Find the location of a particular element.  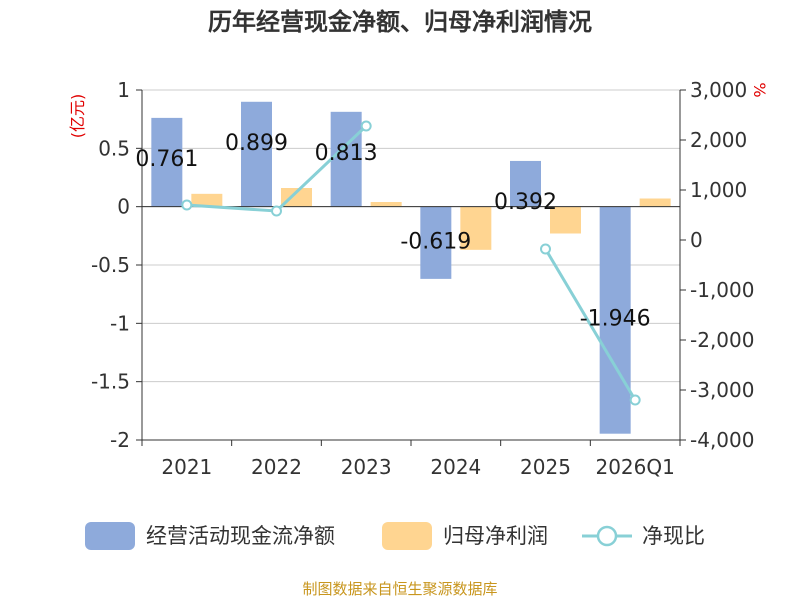

right-axis-tick-label: -3,000 is located at coordinates (722, 390).